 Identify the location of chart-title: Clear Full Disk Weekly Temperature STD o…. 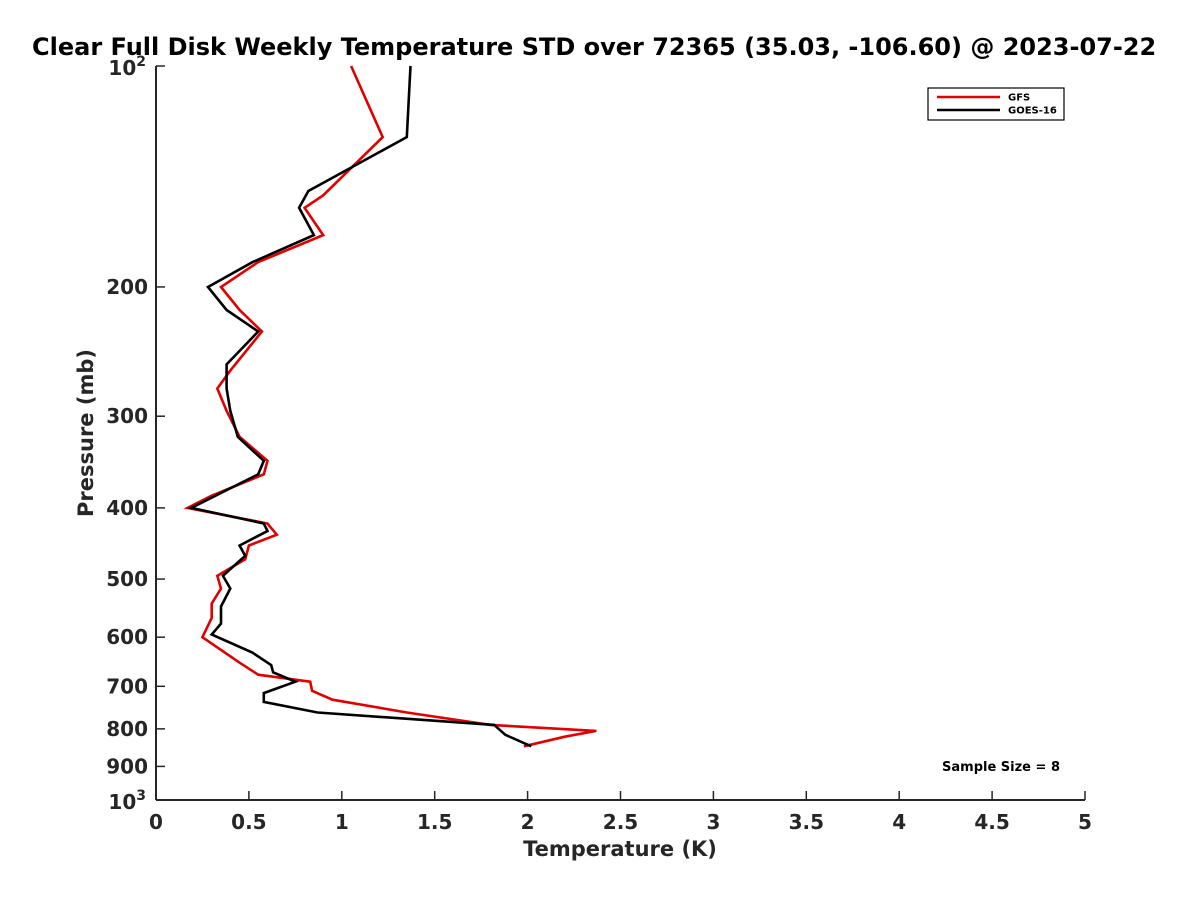
(594, 47).